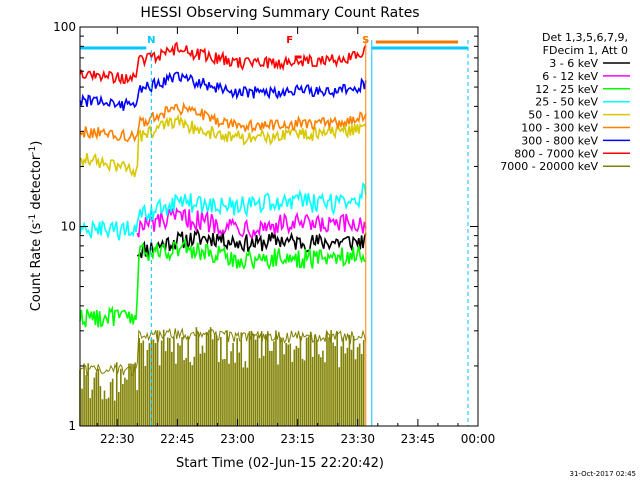 Image resolution: width=640 pixels, height=480 pixels. Describe the element at coordinates (566, 89) in the screenshot. I see `legend-label: 12 - 25 keV` at that location.